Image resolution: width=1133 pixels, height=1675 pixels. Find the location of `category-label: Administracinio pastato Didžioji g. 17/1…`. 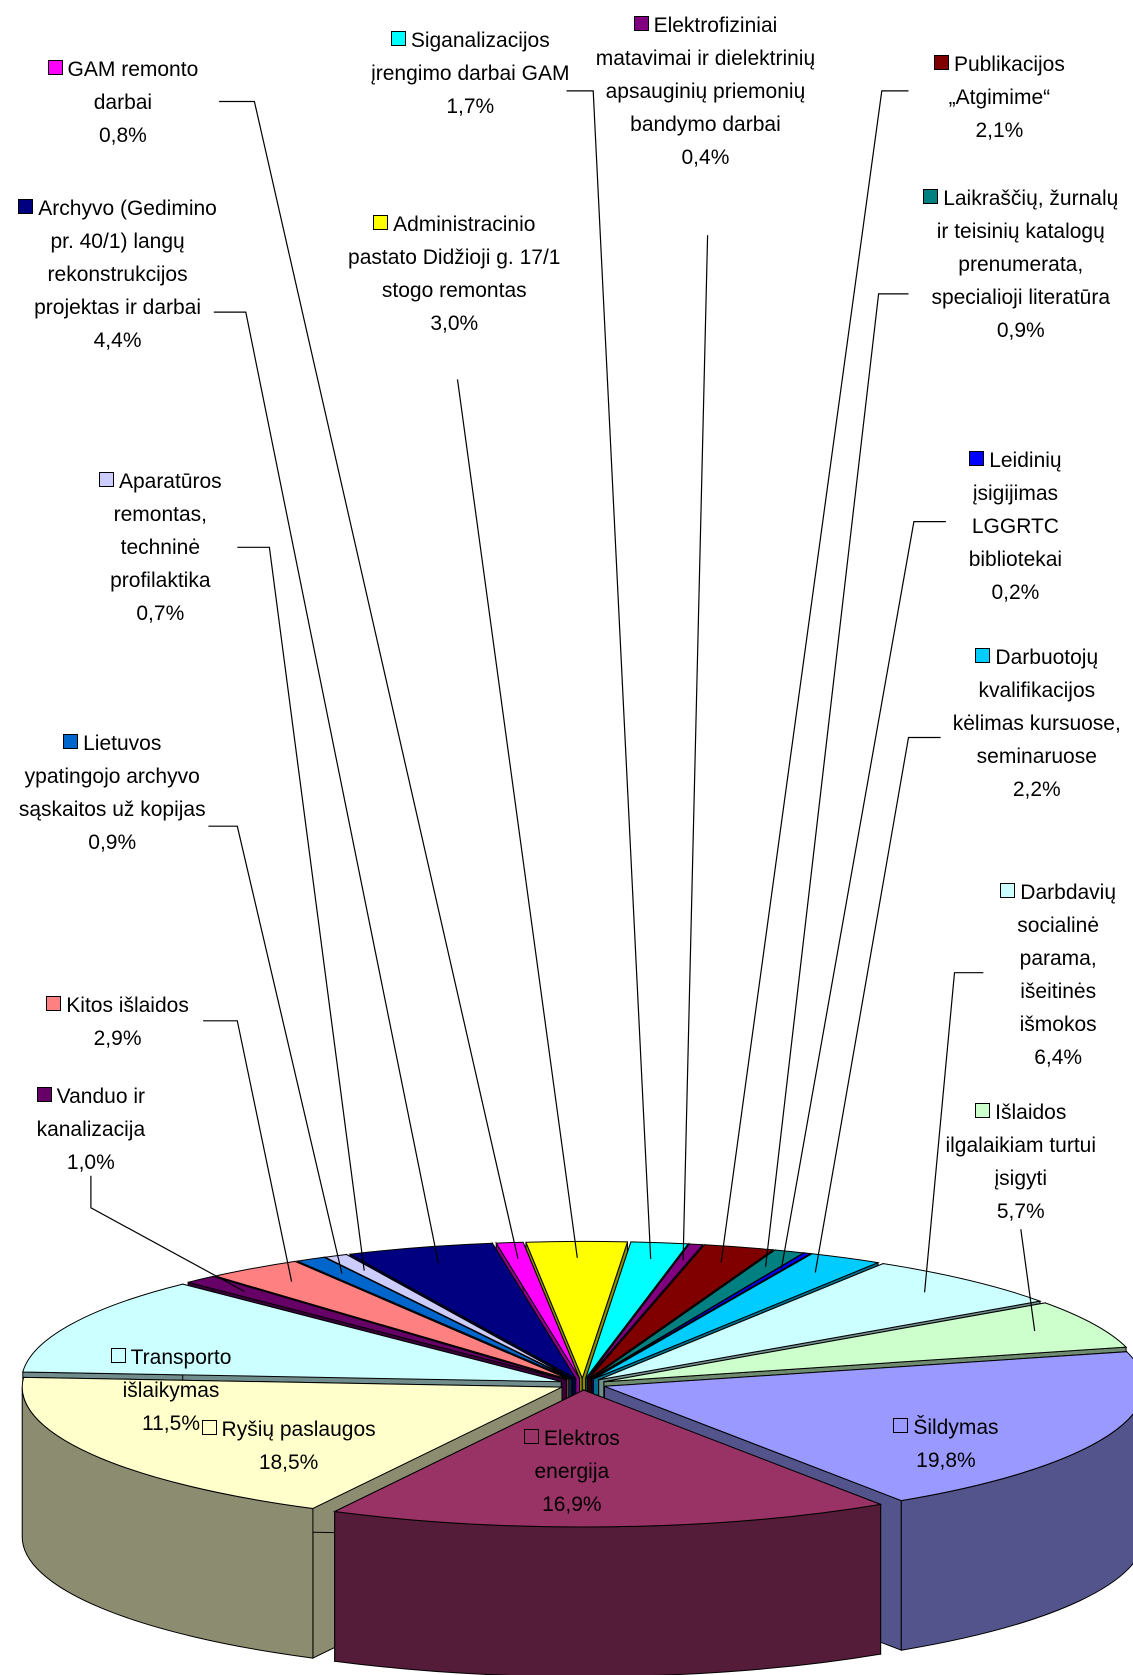

category-label: Administracinio pastato Didžioji g. 17/1… is located at coordinates (454, 258).